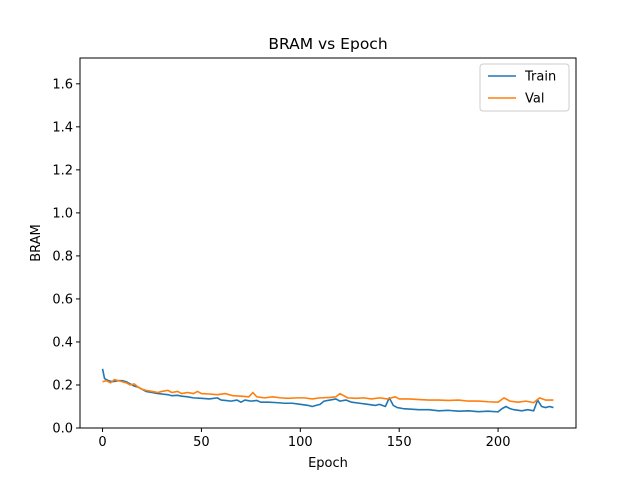  What do you see at coordinates (102, 442) in the screenshot?
I see `x-tick-label: 0` at bounding box center [102, 442].